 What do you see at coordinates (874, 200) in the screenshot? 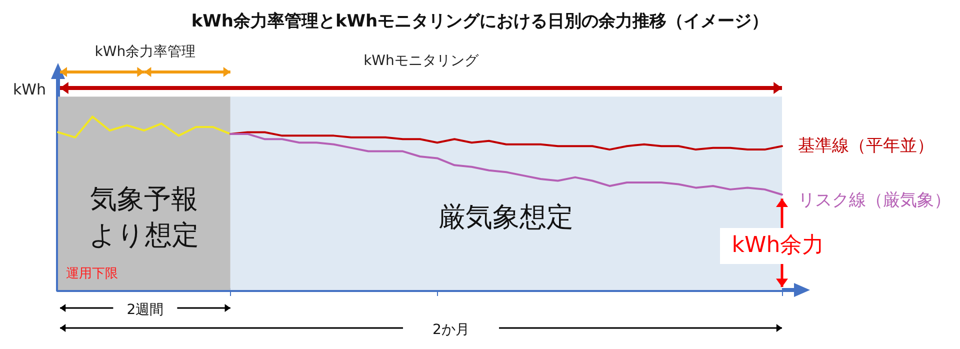
I see `series-label: リスク線（厳気象）` at bounding box center [874, 200].